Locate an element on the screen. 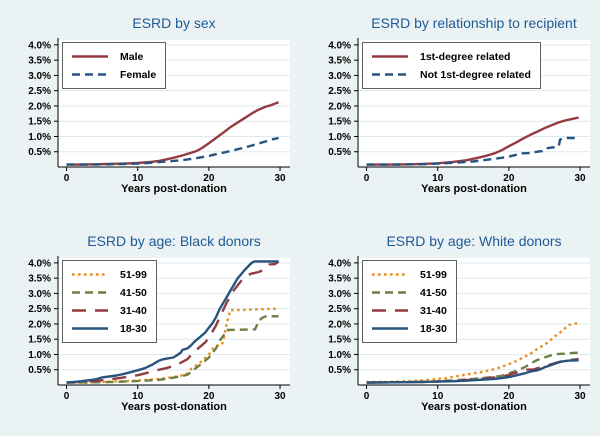  series-line-not-1st-degree-related is located at coordinates (472, 151).